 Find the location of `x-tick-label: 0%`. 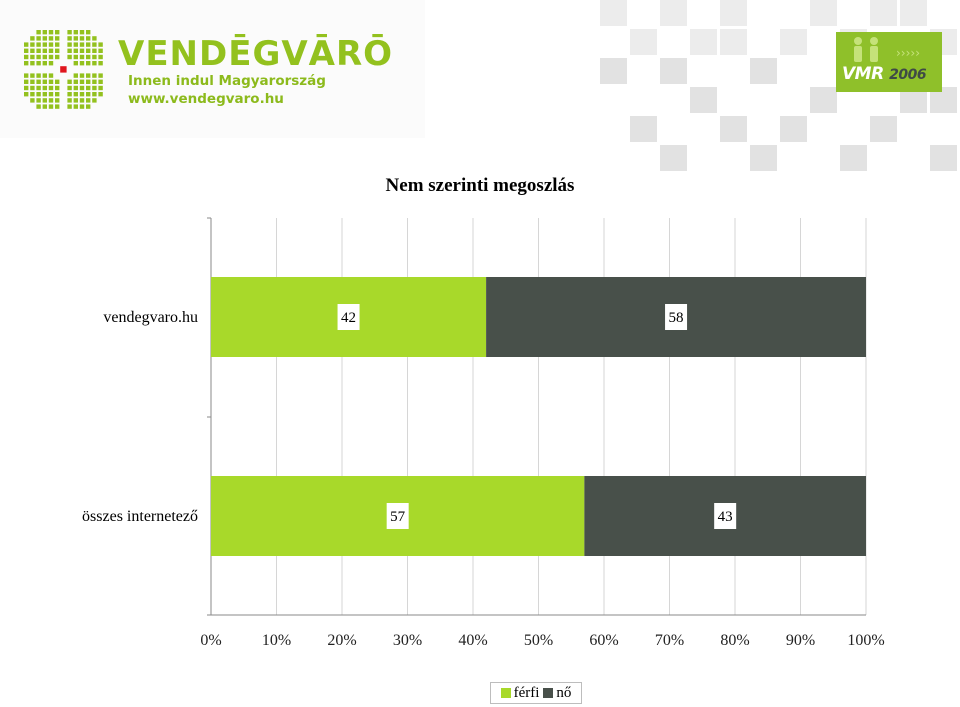

x-tick-label: 0% is located at coordinates (210, 640).